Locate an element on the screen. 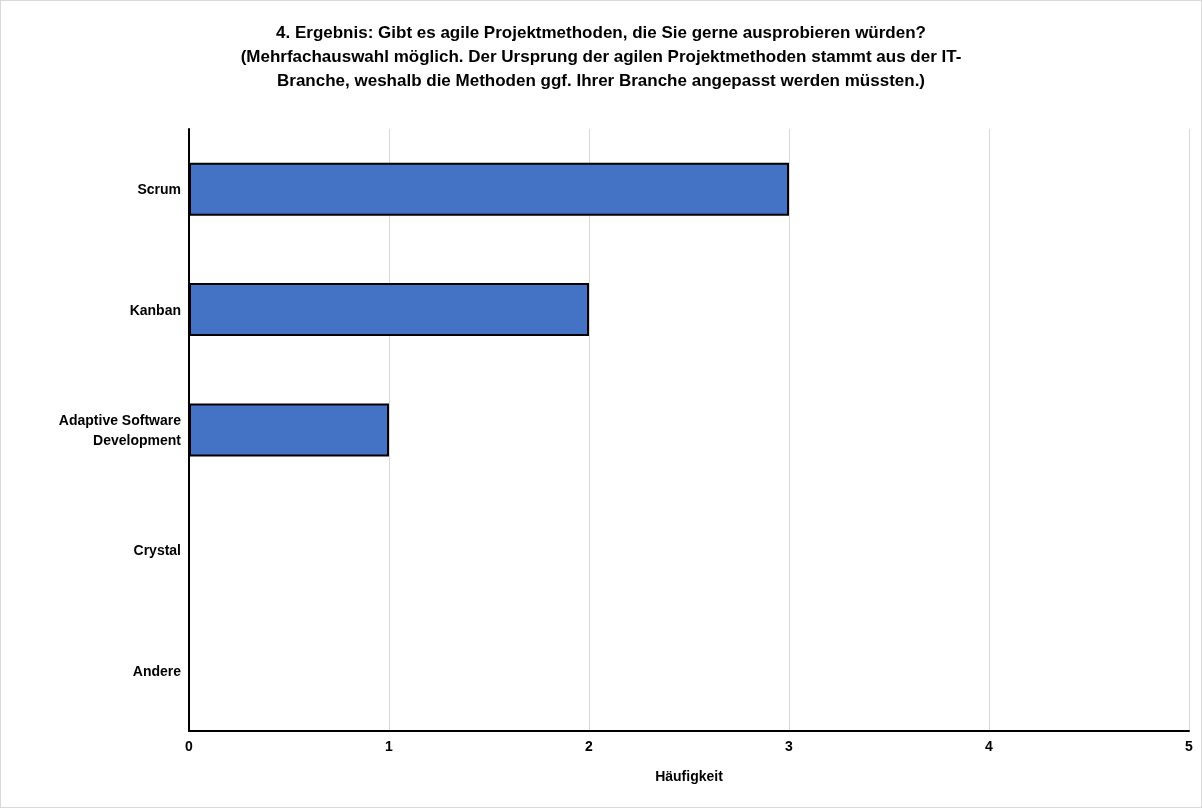 The width and height of the screenshot is (1202, 808). x-tick-label: 3 is located at coordinates (789, 746).